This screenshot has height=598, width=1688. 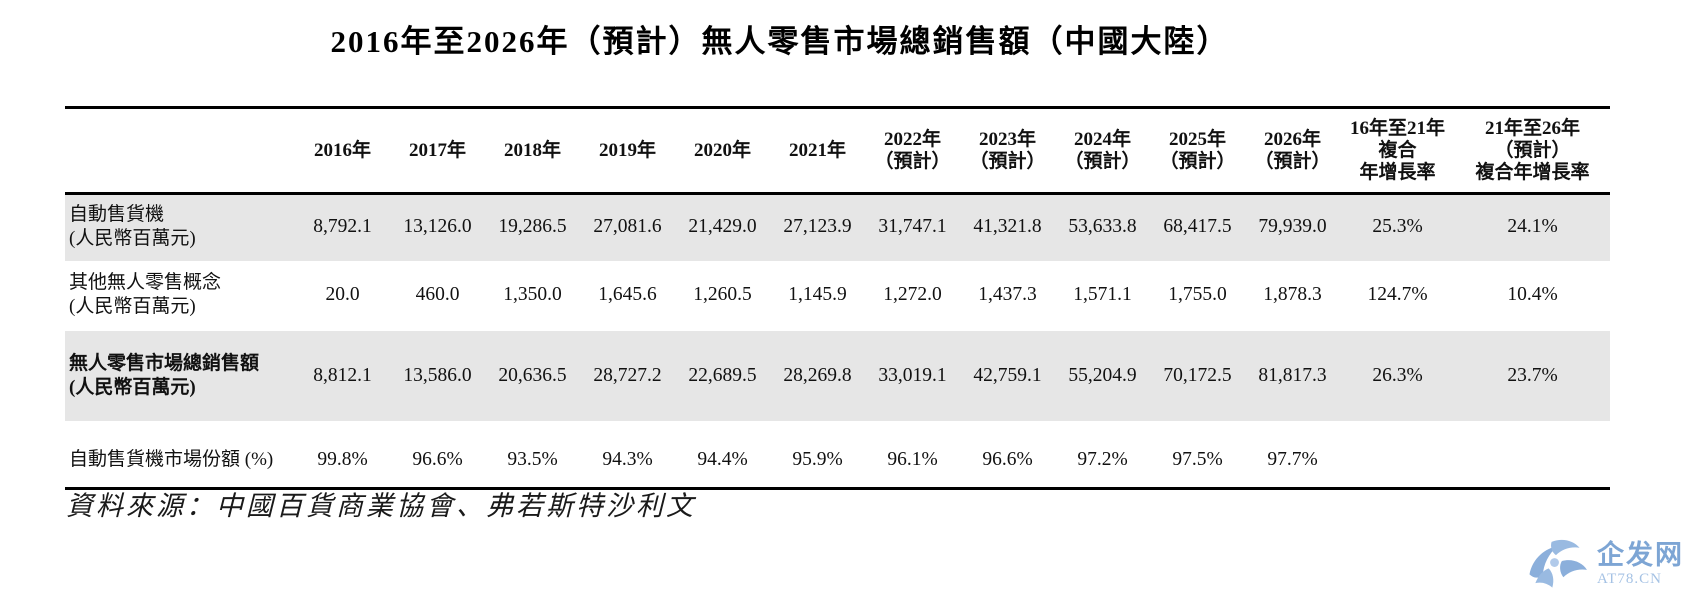 I want to click on cell-r1-c7: 31,747.1, so click(x=912, y=226).